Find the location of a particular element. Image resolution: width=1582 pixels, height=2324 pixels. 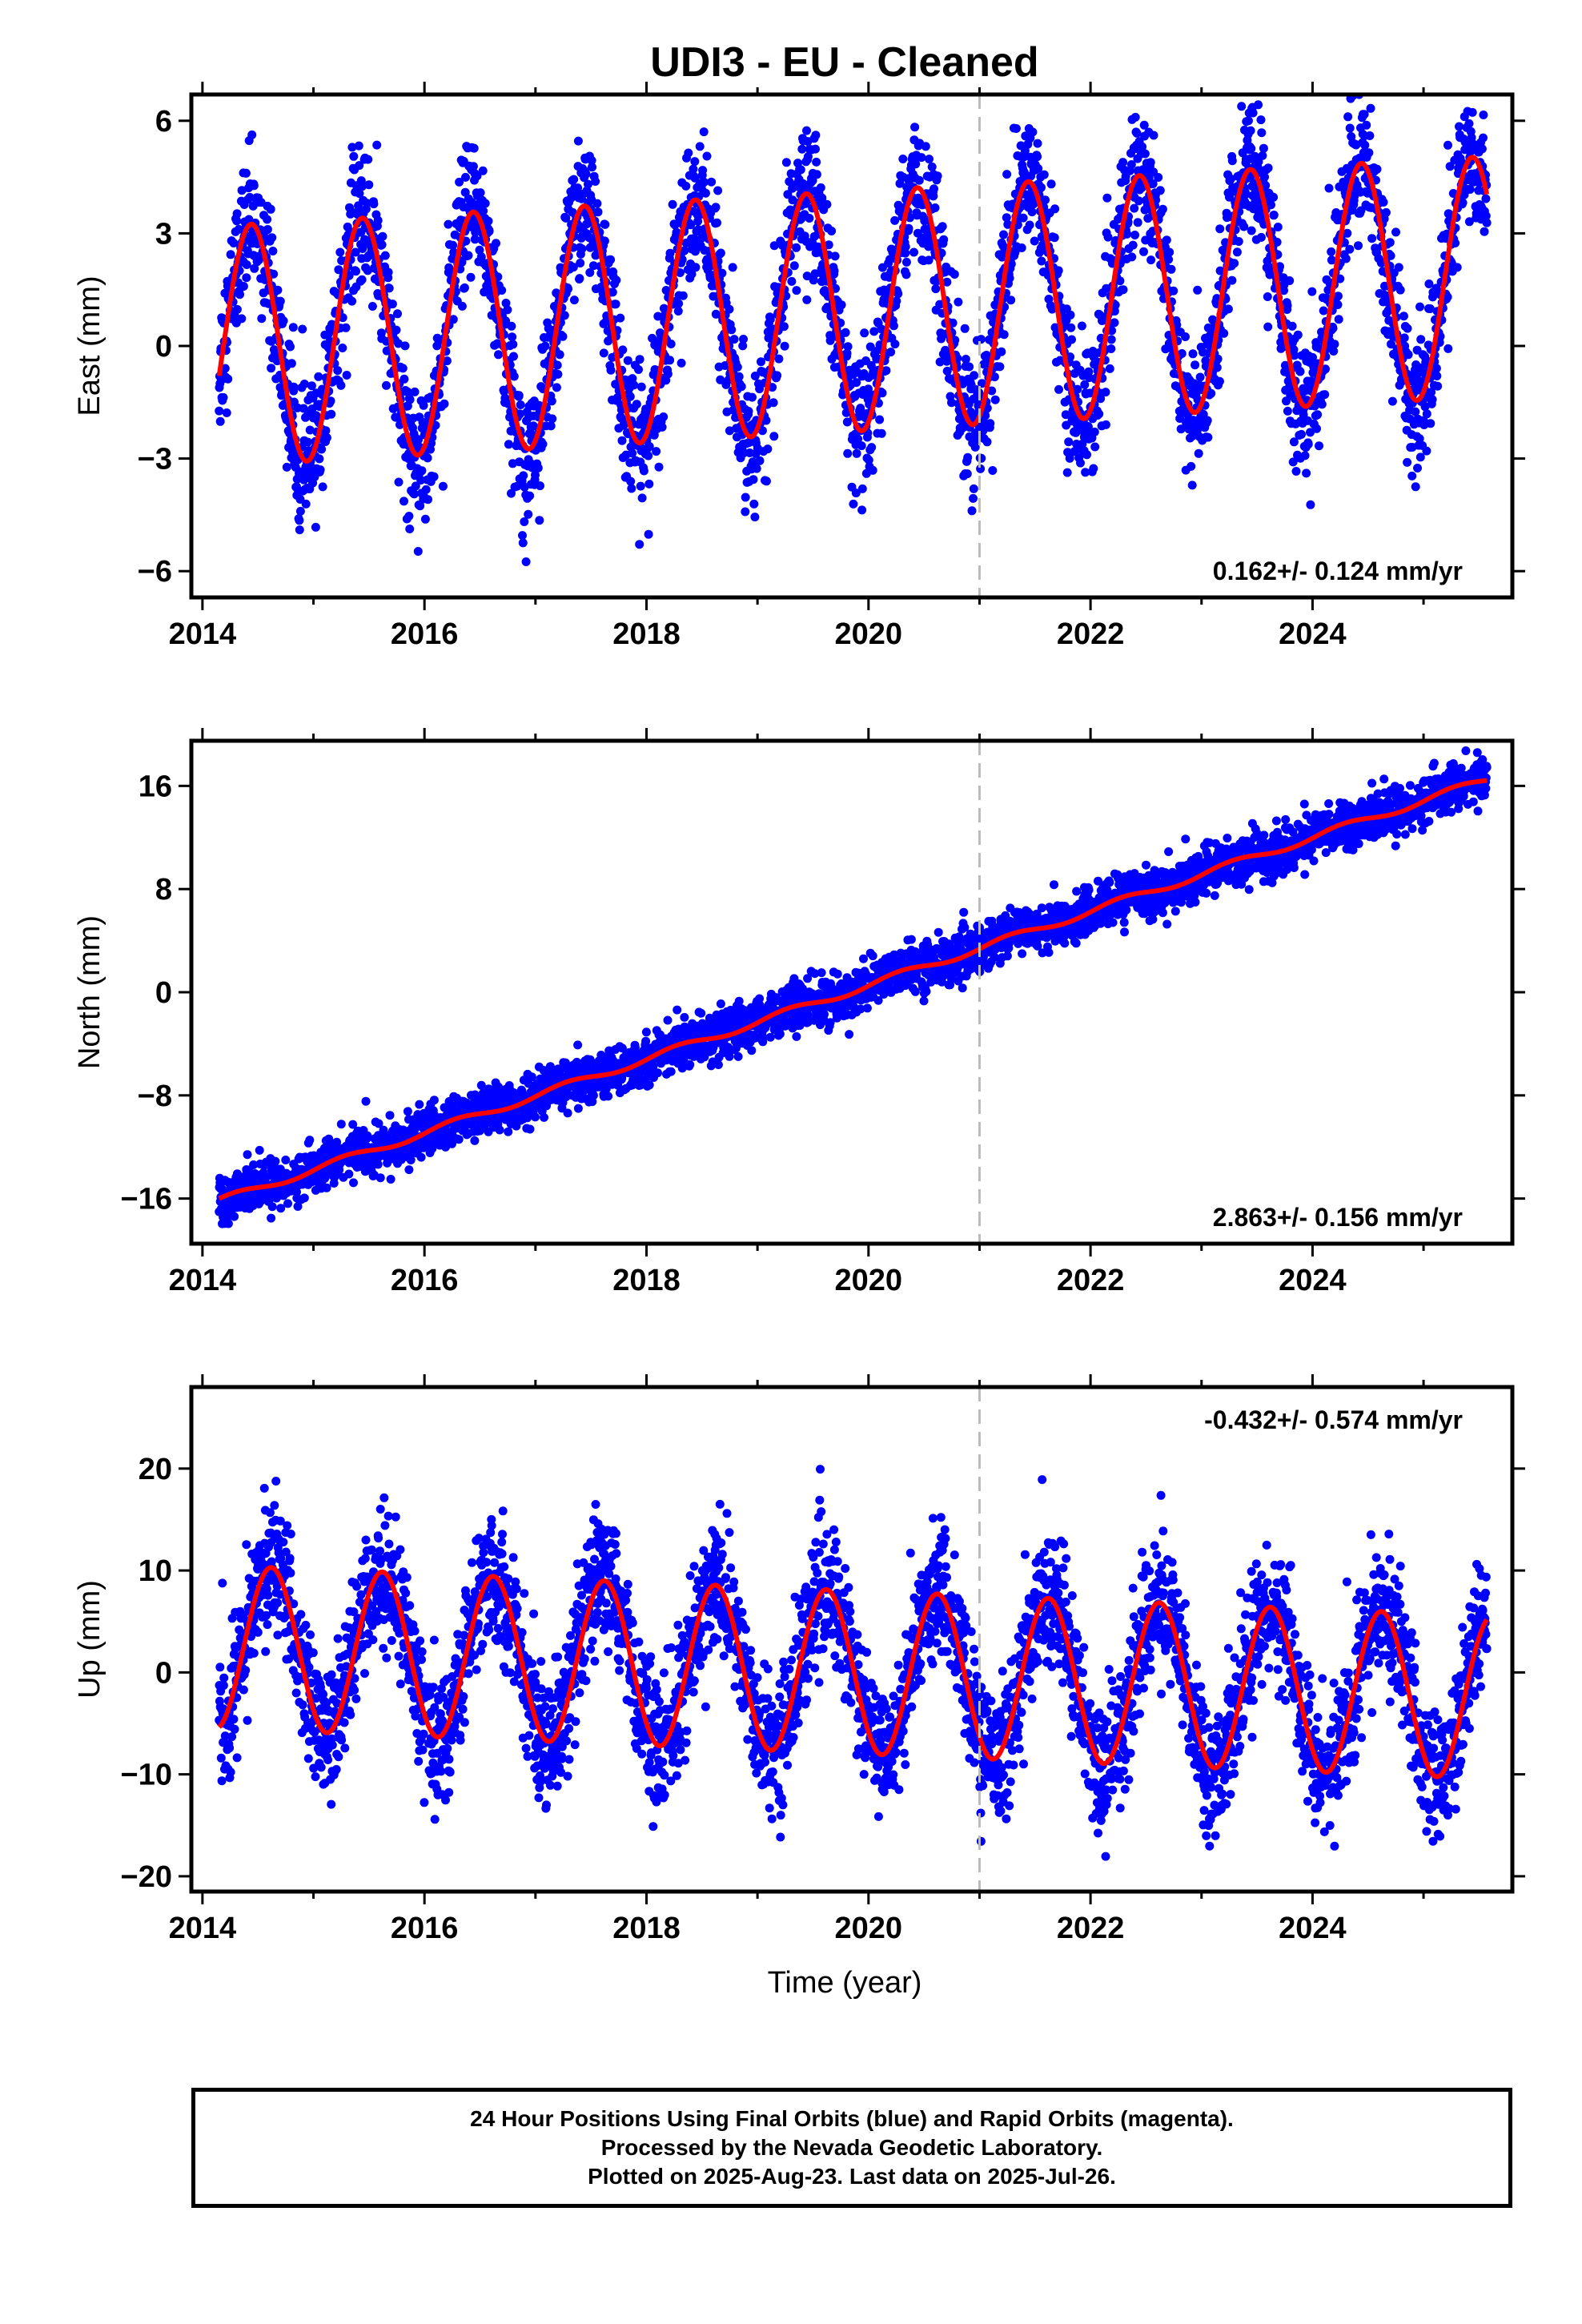

x-tick-label: 2016 is located at coordinates (425, 634).